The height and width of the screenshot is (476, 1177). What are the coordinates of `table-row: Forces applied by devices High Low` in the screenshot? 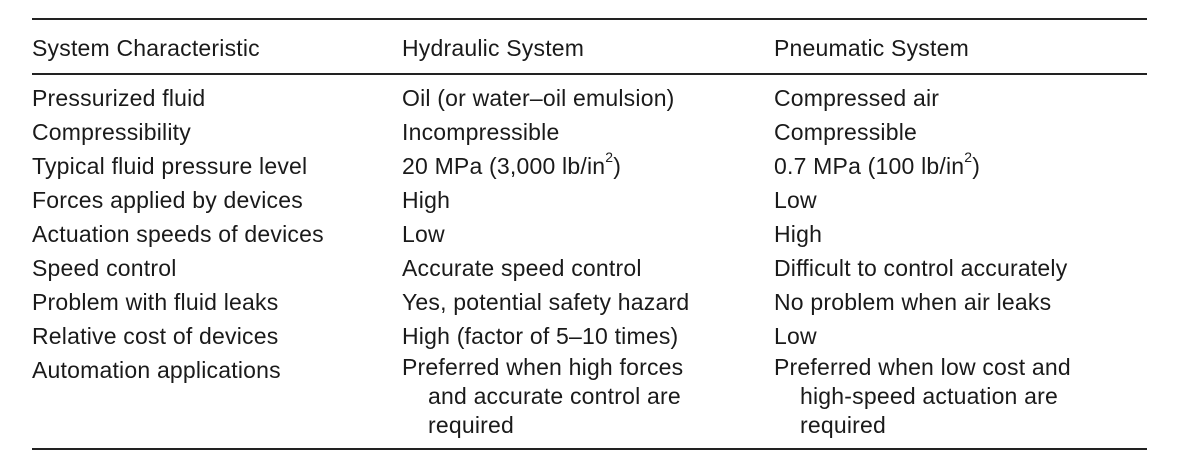 It's located at (589, 200).